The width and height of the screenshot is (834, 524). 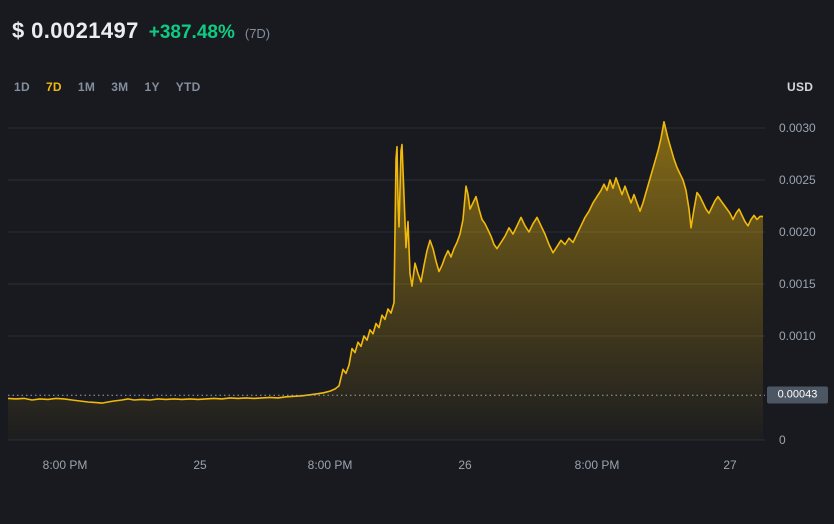 What do you see at coordinates (188, 87) in the screenshot?
I see `tab-ytd: YTD` at bounding box center [188, 87].